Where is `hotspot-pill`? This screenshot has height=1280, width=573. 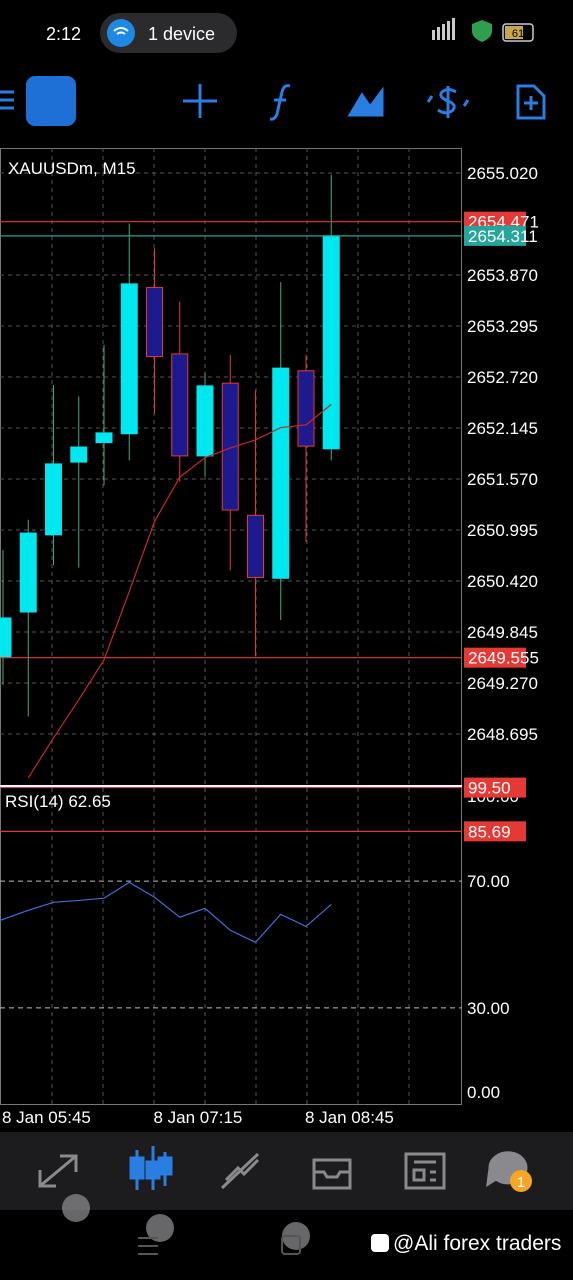
hotspot-pill is located at coordinates (168, 33).